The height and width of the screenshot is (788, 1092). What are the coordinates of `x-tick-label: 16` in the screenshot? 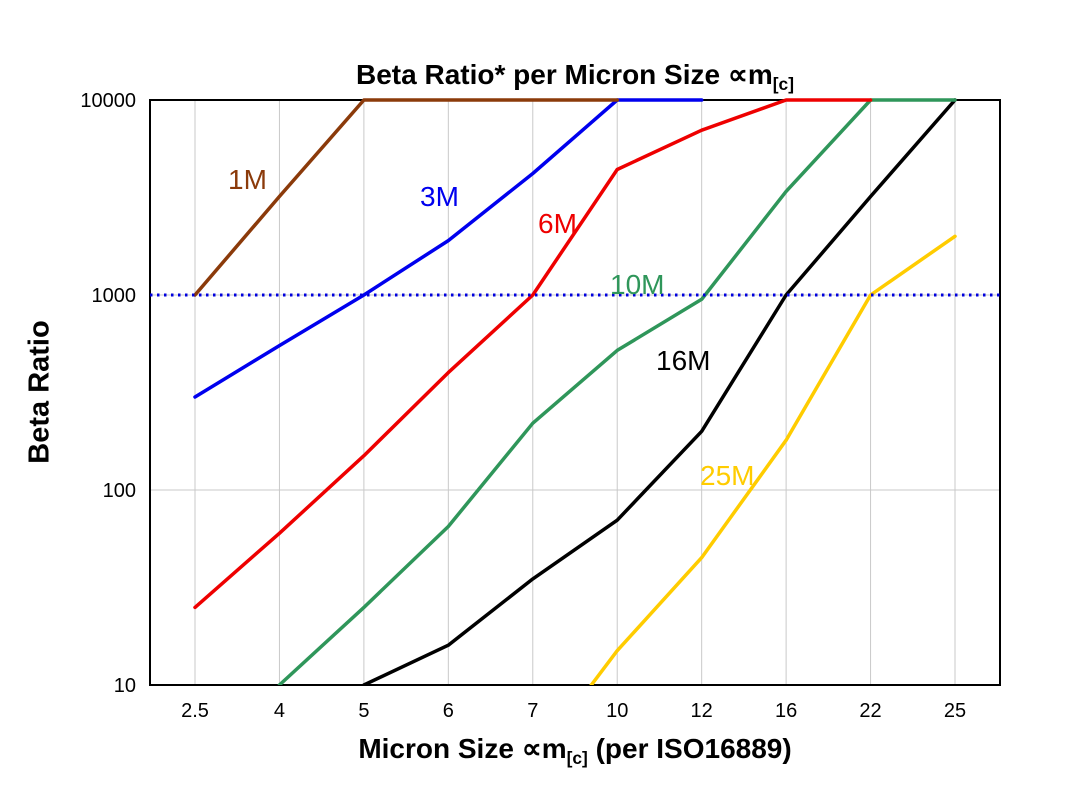 It's located at (786, 711).